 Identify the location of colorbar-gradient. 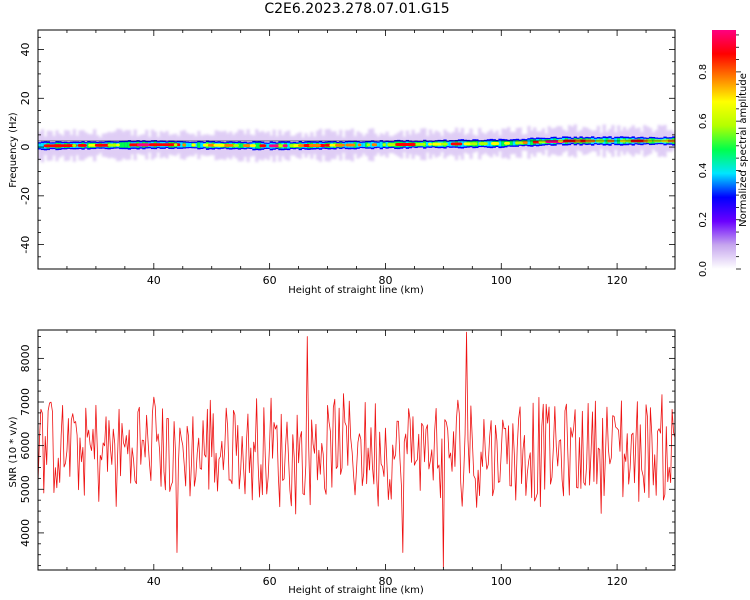
(724, 149).